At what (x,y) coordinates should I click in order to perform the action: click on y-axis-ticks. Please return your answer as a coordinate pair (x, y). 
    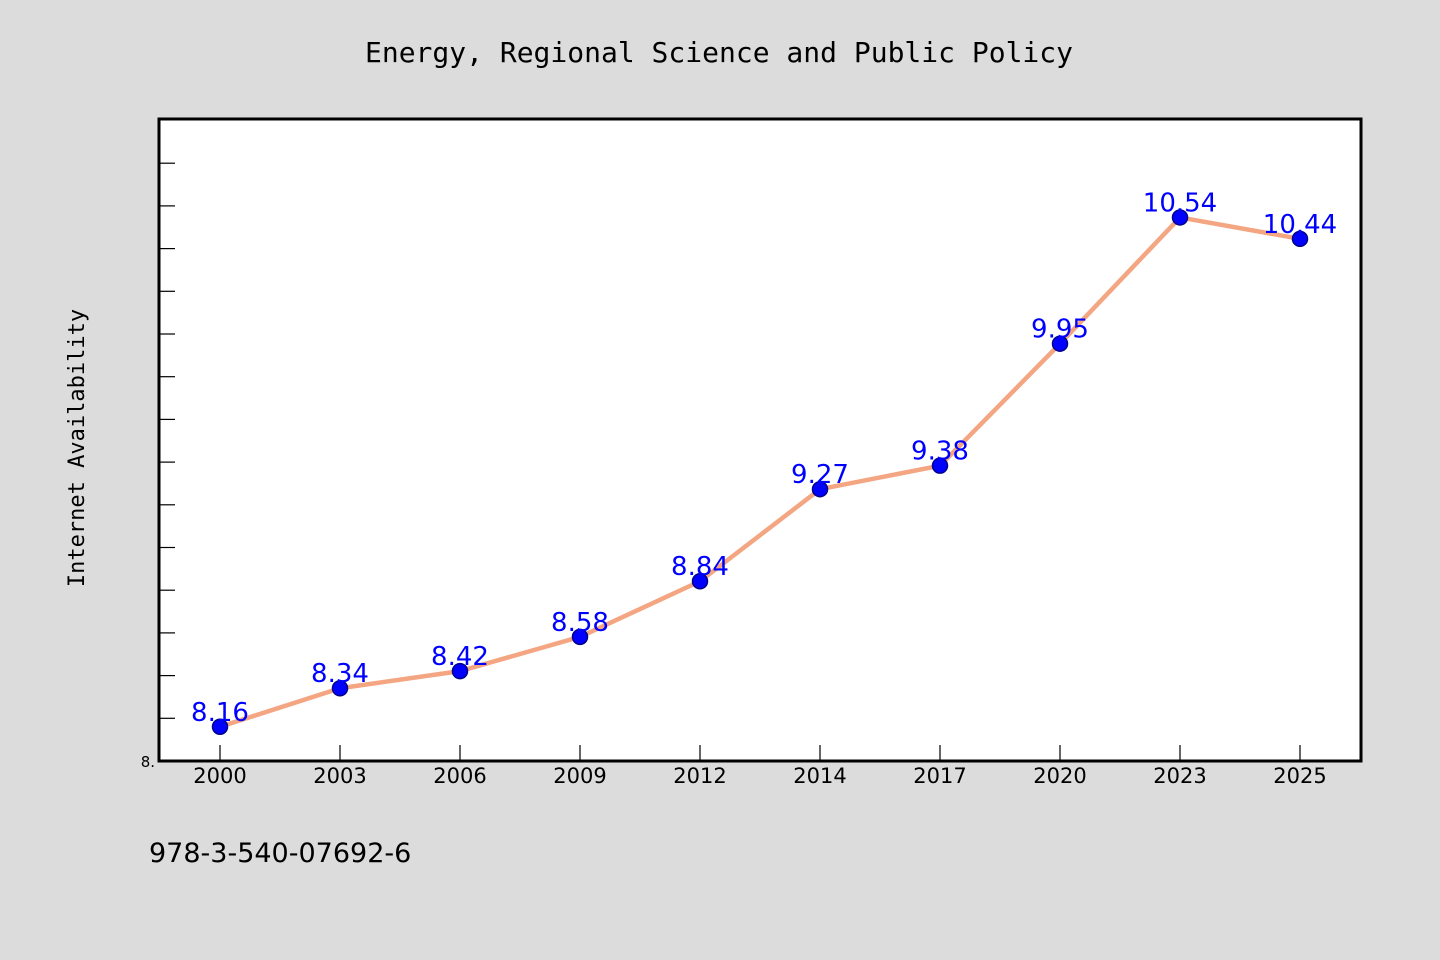
    Looking at the image, I should click on (167, 440).